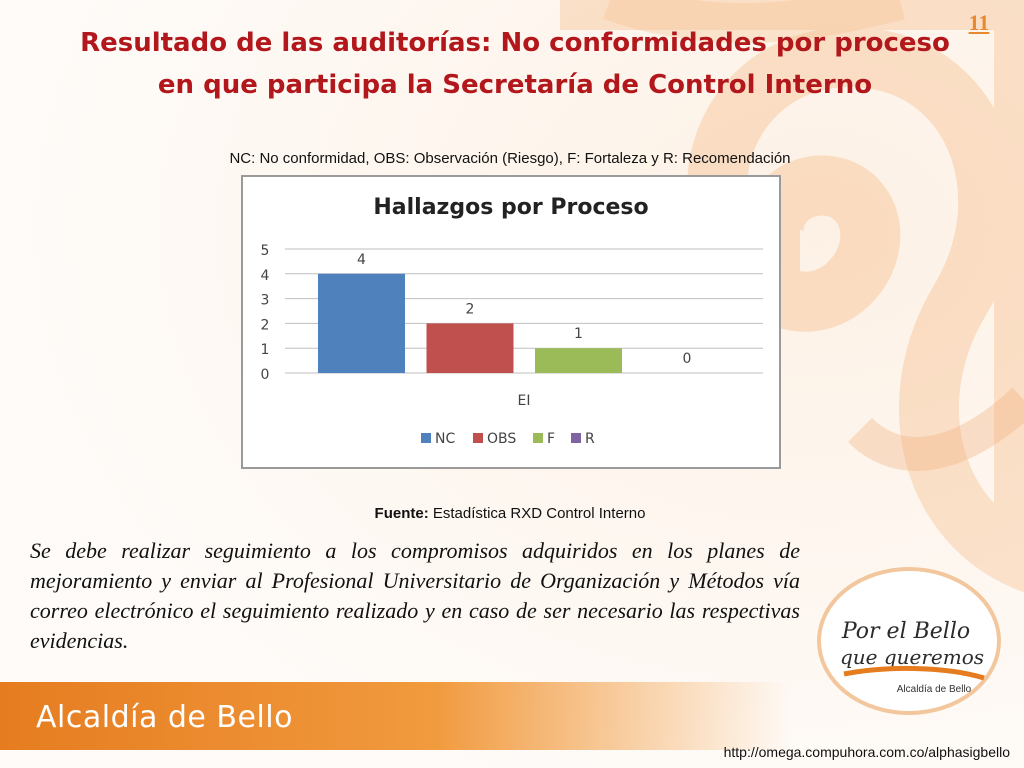 The height and width of the screenshot is (768, 1024). Describe the element at coordinates (478, 438) in the screenshot. I see `legend-swatch-obs` at that location.